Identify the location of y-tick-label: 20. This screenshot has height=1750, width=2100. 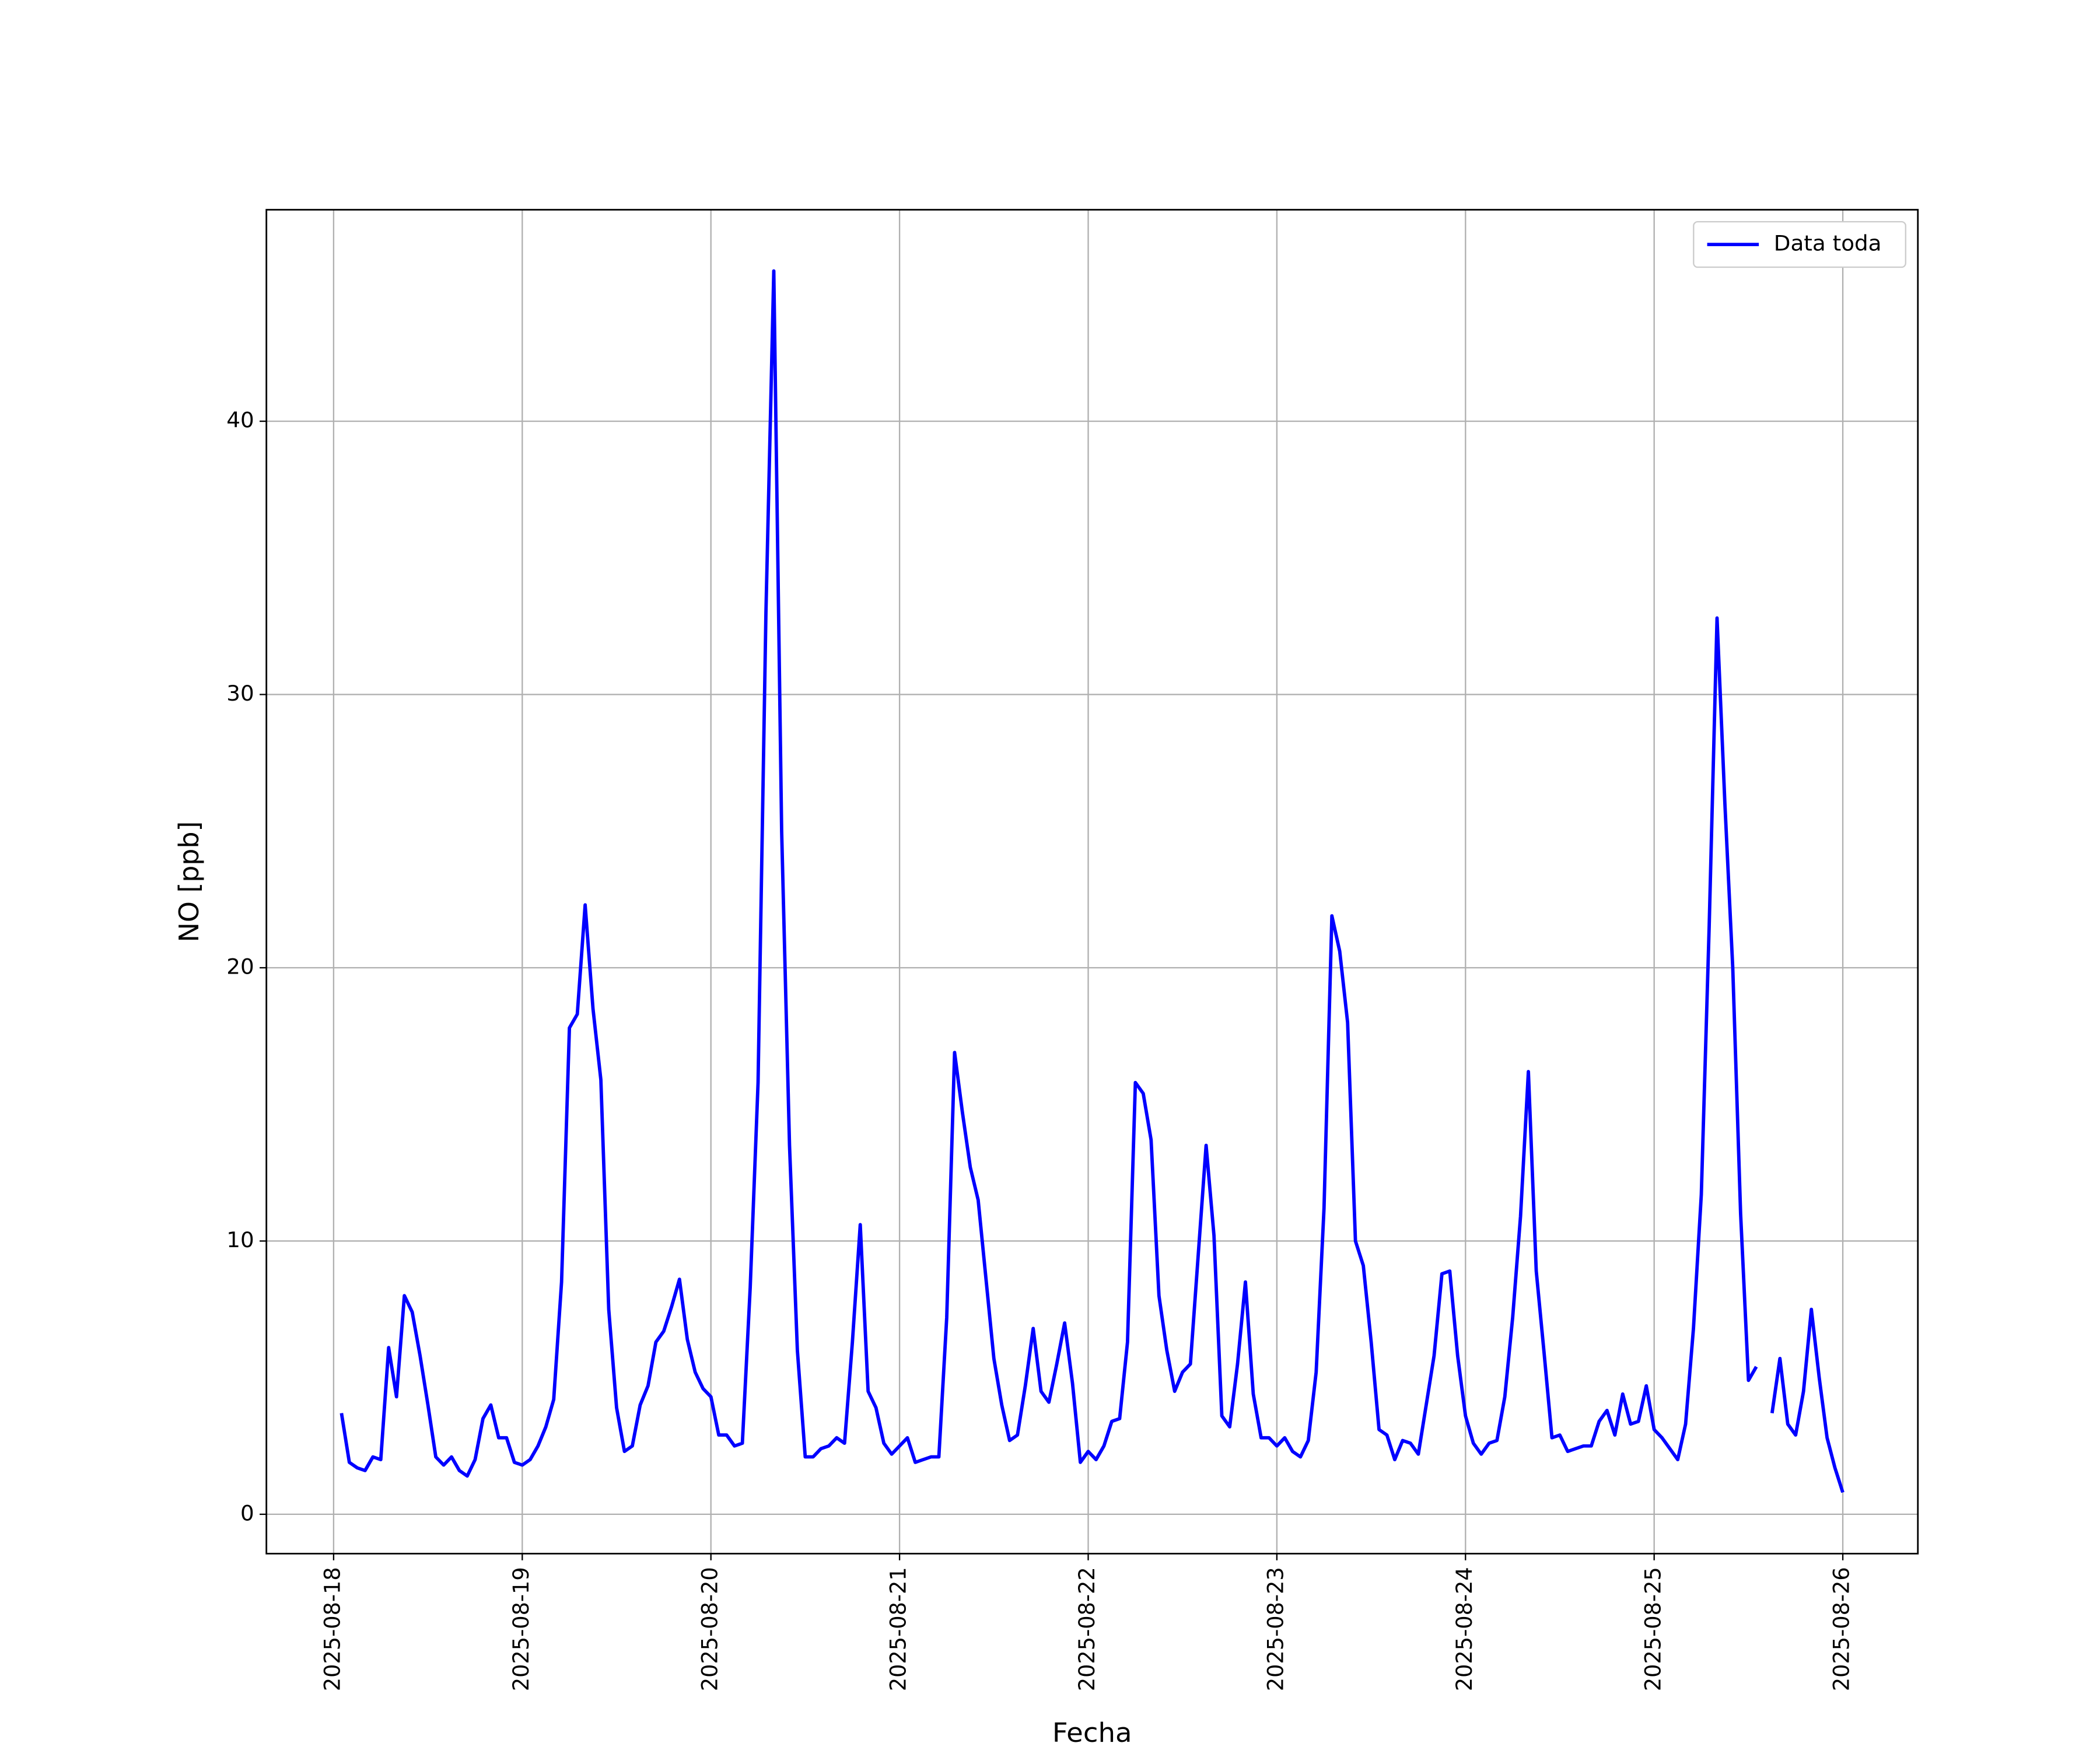
(240, 966).